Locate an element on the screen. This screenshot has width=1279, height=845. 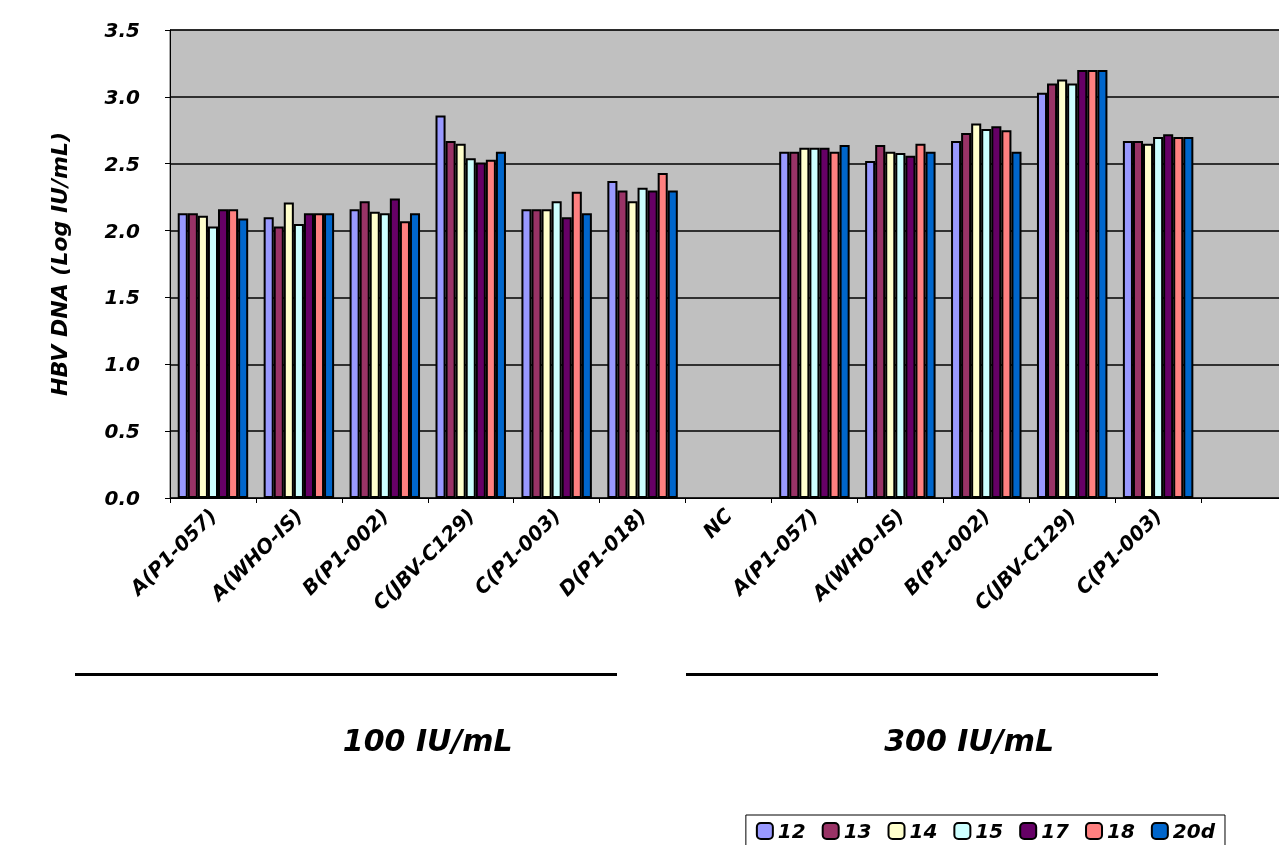
legend-label: 17 is located at coordinates (1055, 831).